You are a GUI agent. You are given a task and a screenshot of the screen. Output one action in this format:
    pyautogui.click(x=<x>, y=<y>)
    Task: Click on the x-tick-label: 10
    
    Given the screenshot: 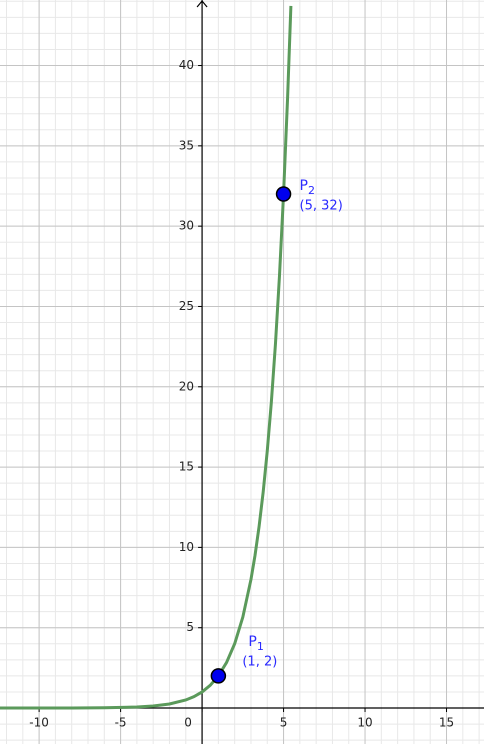 What is the action you would take?
    pyautogui.click(x=364, y=723)
    